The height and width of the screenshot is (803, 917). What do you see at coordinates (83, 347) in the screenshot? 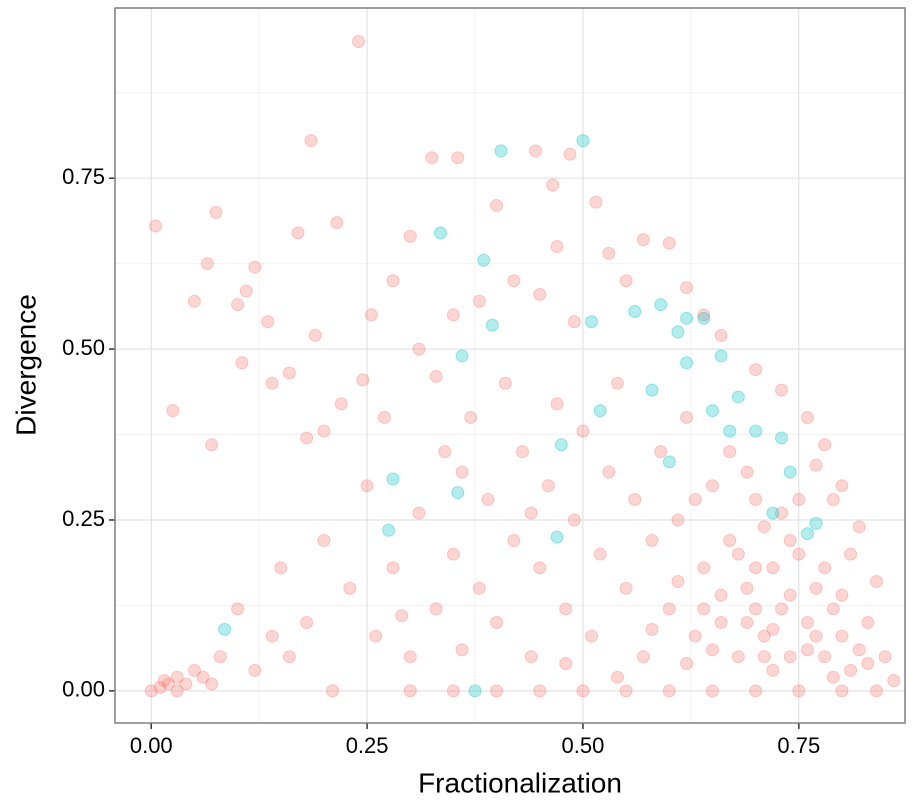
I see `y-tick-label: 0.50` at bounding box center [83, 347].